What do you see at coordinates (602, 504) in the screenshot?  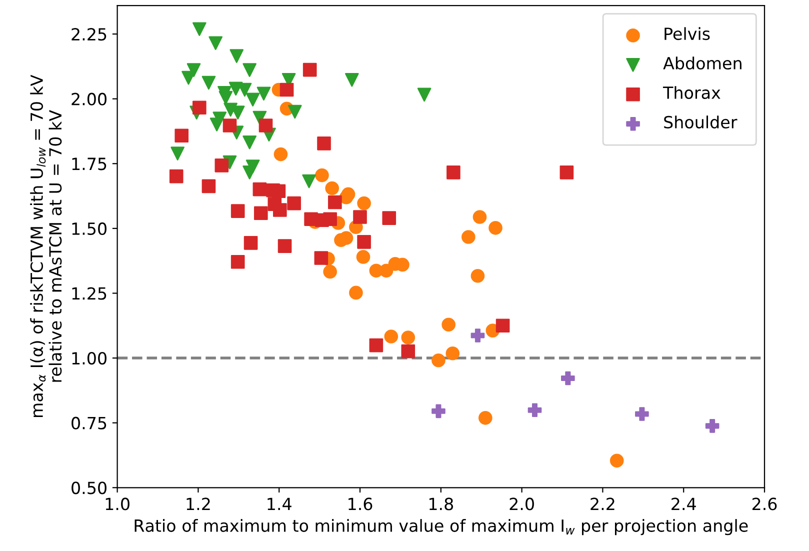 I see `x-tick-label: 2.2` at bounding box center [602, 504].